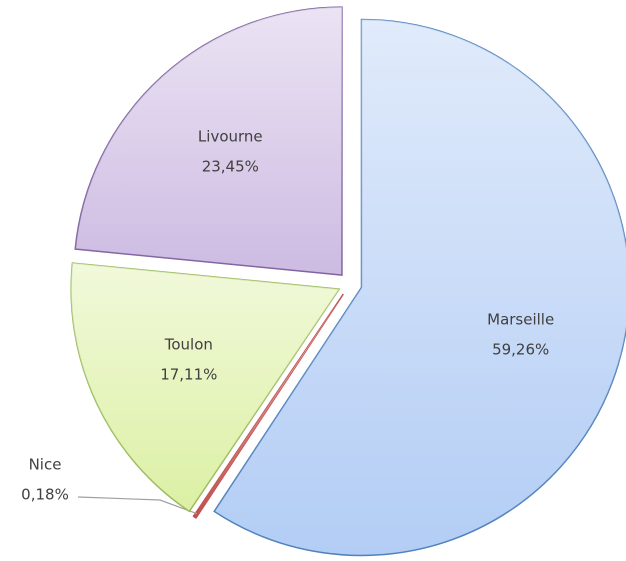  Describe the element at coordinates (188, 344) in the screenshot. I see `slice-label: Toulon` at that location.